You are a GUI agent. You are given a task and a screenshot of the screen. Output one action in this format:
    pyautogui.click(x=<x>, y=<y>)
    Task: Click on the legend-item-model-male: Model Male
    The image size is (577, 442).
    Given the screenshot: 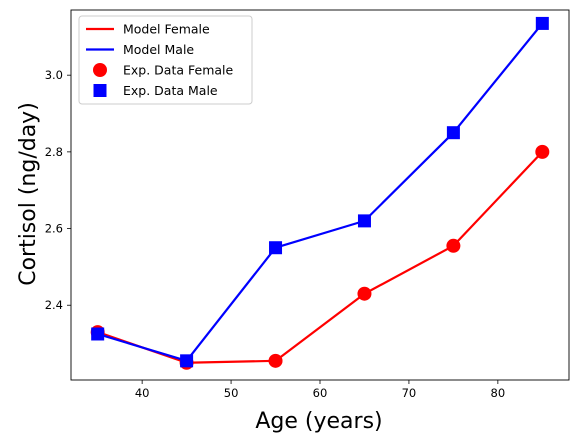 What is the action you would take?
    pyautogui.click(x=140, y=49)
    